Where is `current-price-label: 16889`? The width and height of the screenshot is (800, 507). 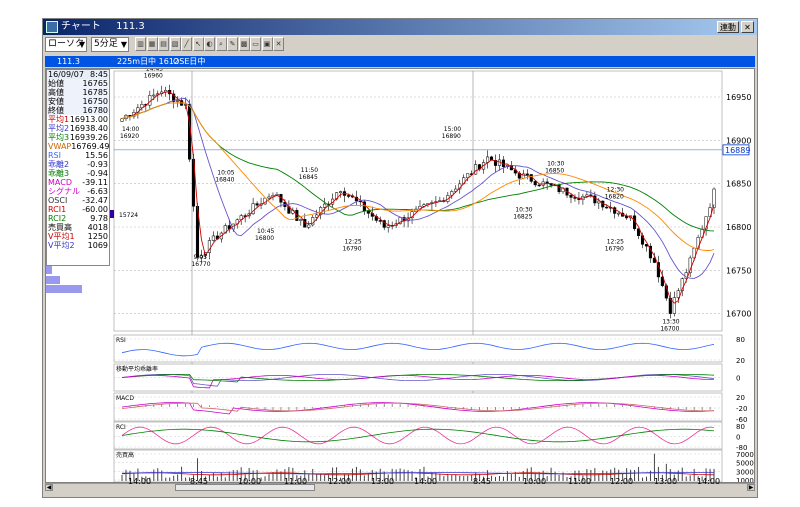 current-price-label: 16889 is located at coordinates (737, 150).